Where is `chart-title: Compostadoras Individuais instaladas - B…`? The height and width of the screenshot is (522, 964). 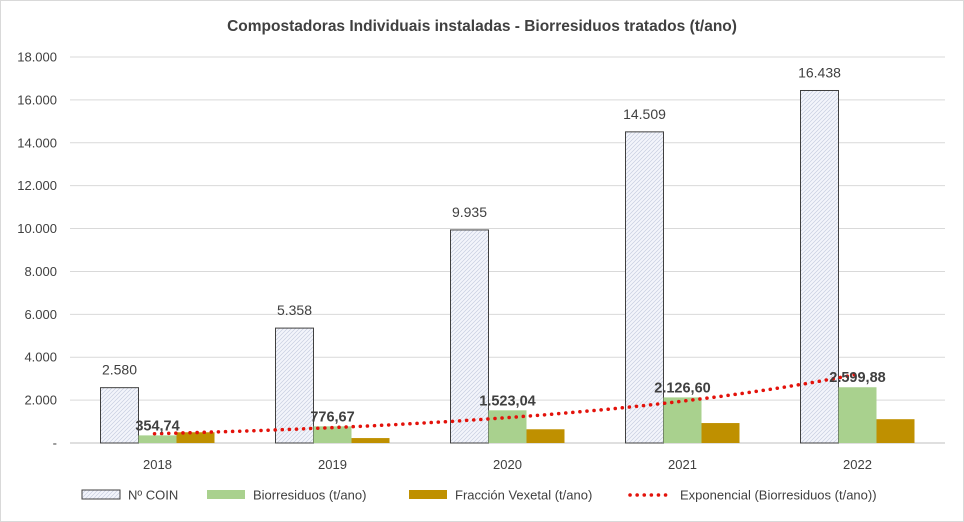
chart-title: Compostadoras Individuais instaladas - B… is located at coordinates (482, 26).